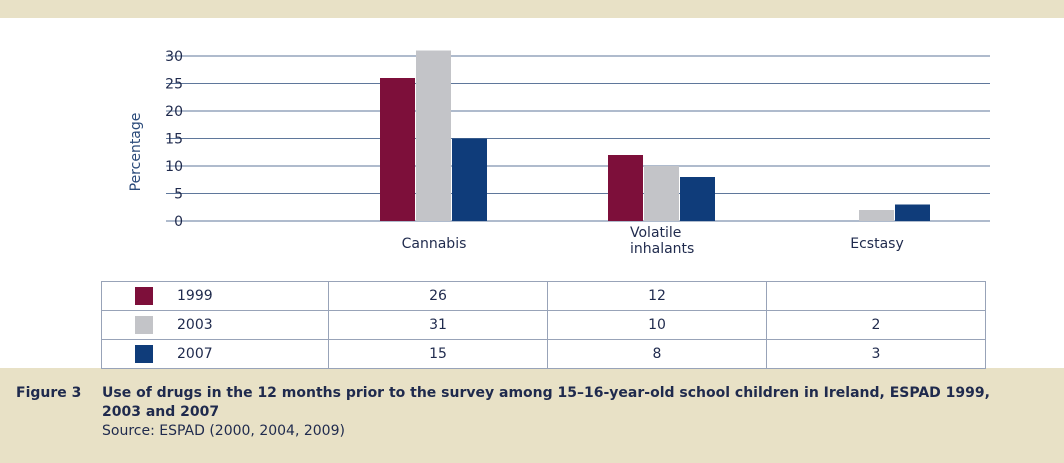 The width and height of the screenshot is (1064, 463). What do you see at coordinates (174, 167) in the screenshot?
I see `y-tick-label: 10` at bounding box center [174, 167].